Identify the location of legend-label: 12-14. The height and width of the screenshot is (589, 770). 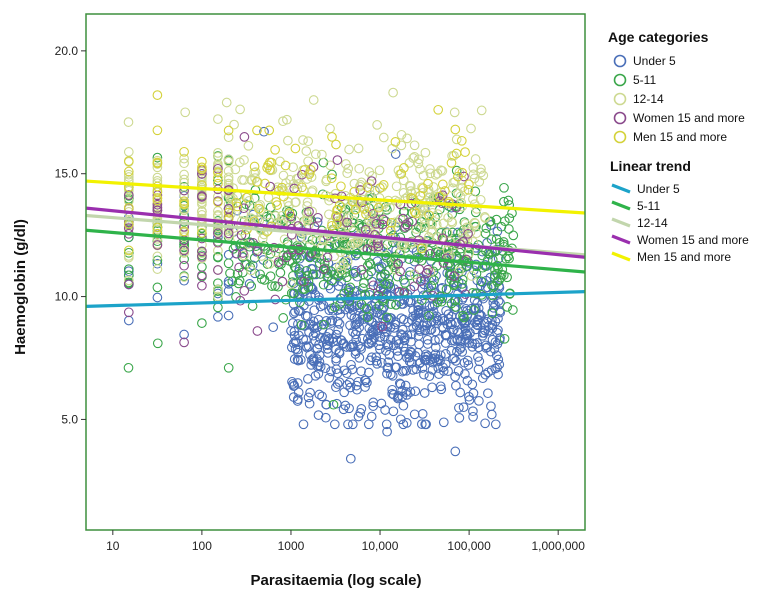
(652, 223).